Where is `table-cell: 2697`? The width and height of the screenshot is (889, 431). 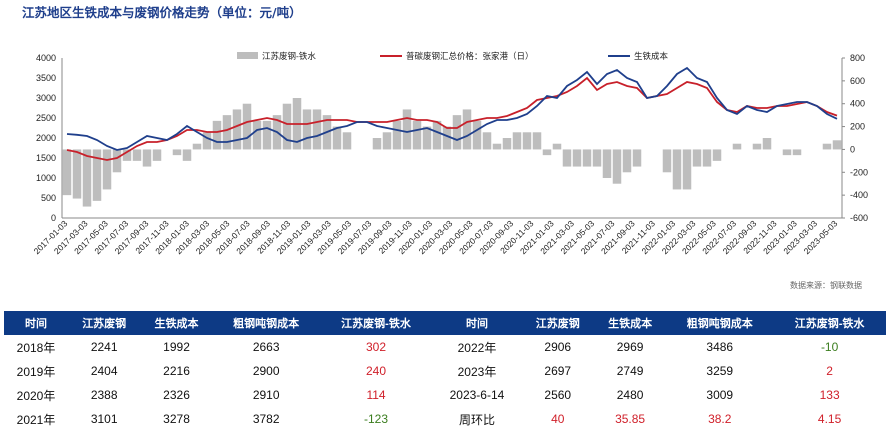 table-cell: 2697 is located at coordinates (558, 371).